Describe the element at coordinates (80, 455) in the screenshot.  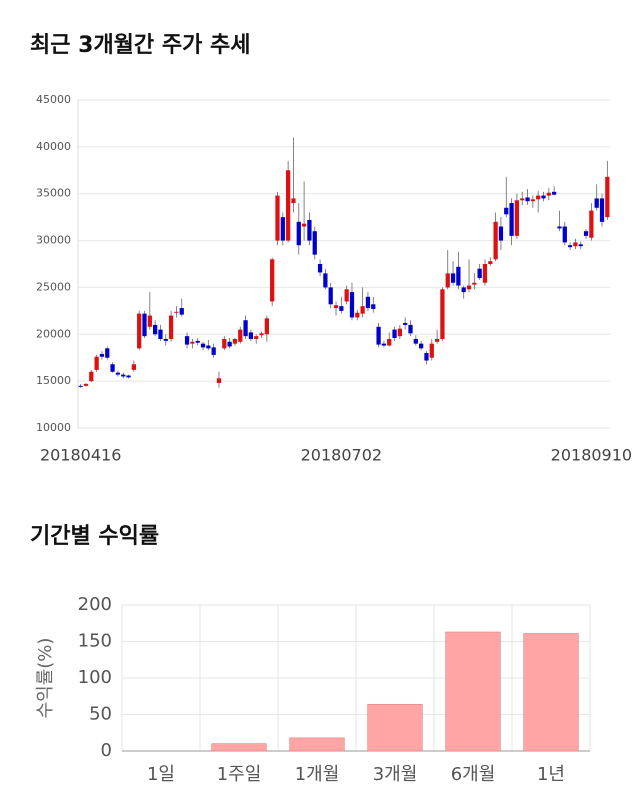
I see `x-tick-label: 20180416` at that location.